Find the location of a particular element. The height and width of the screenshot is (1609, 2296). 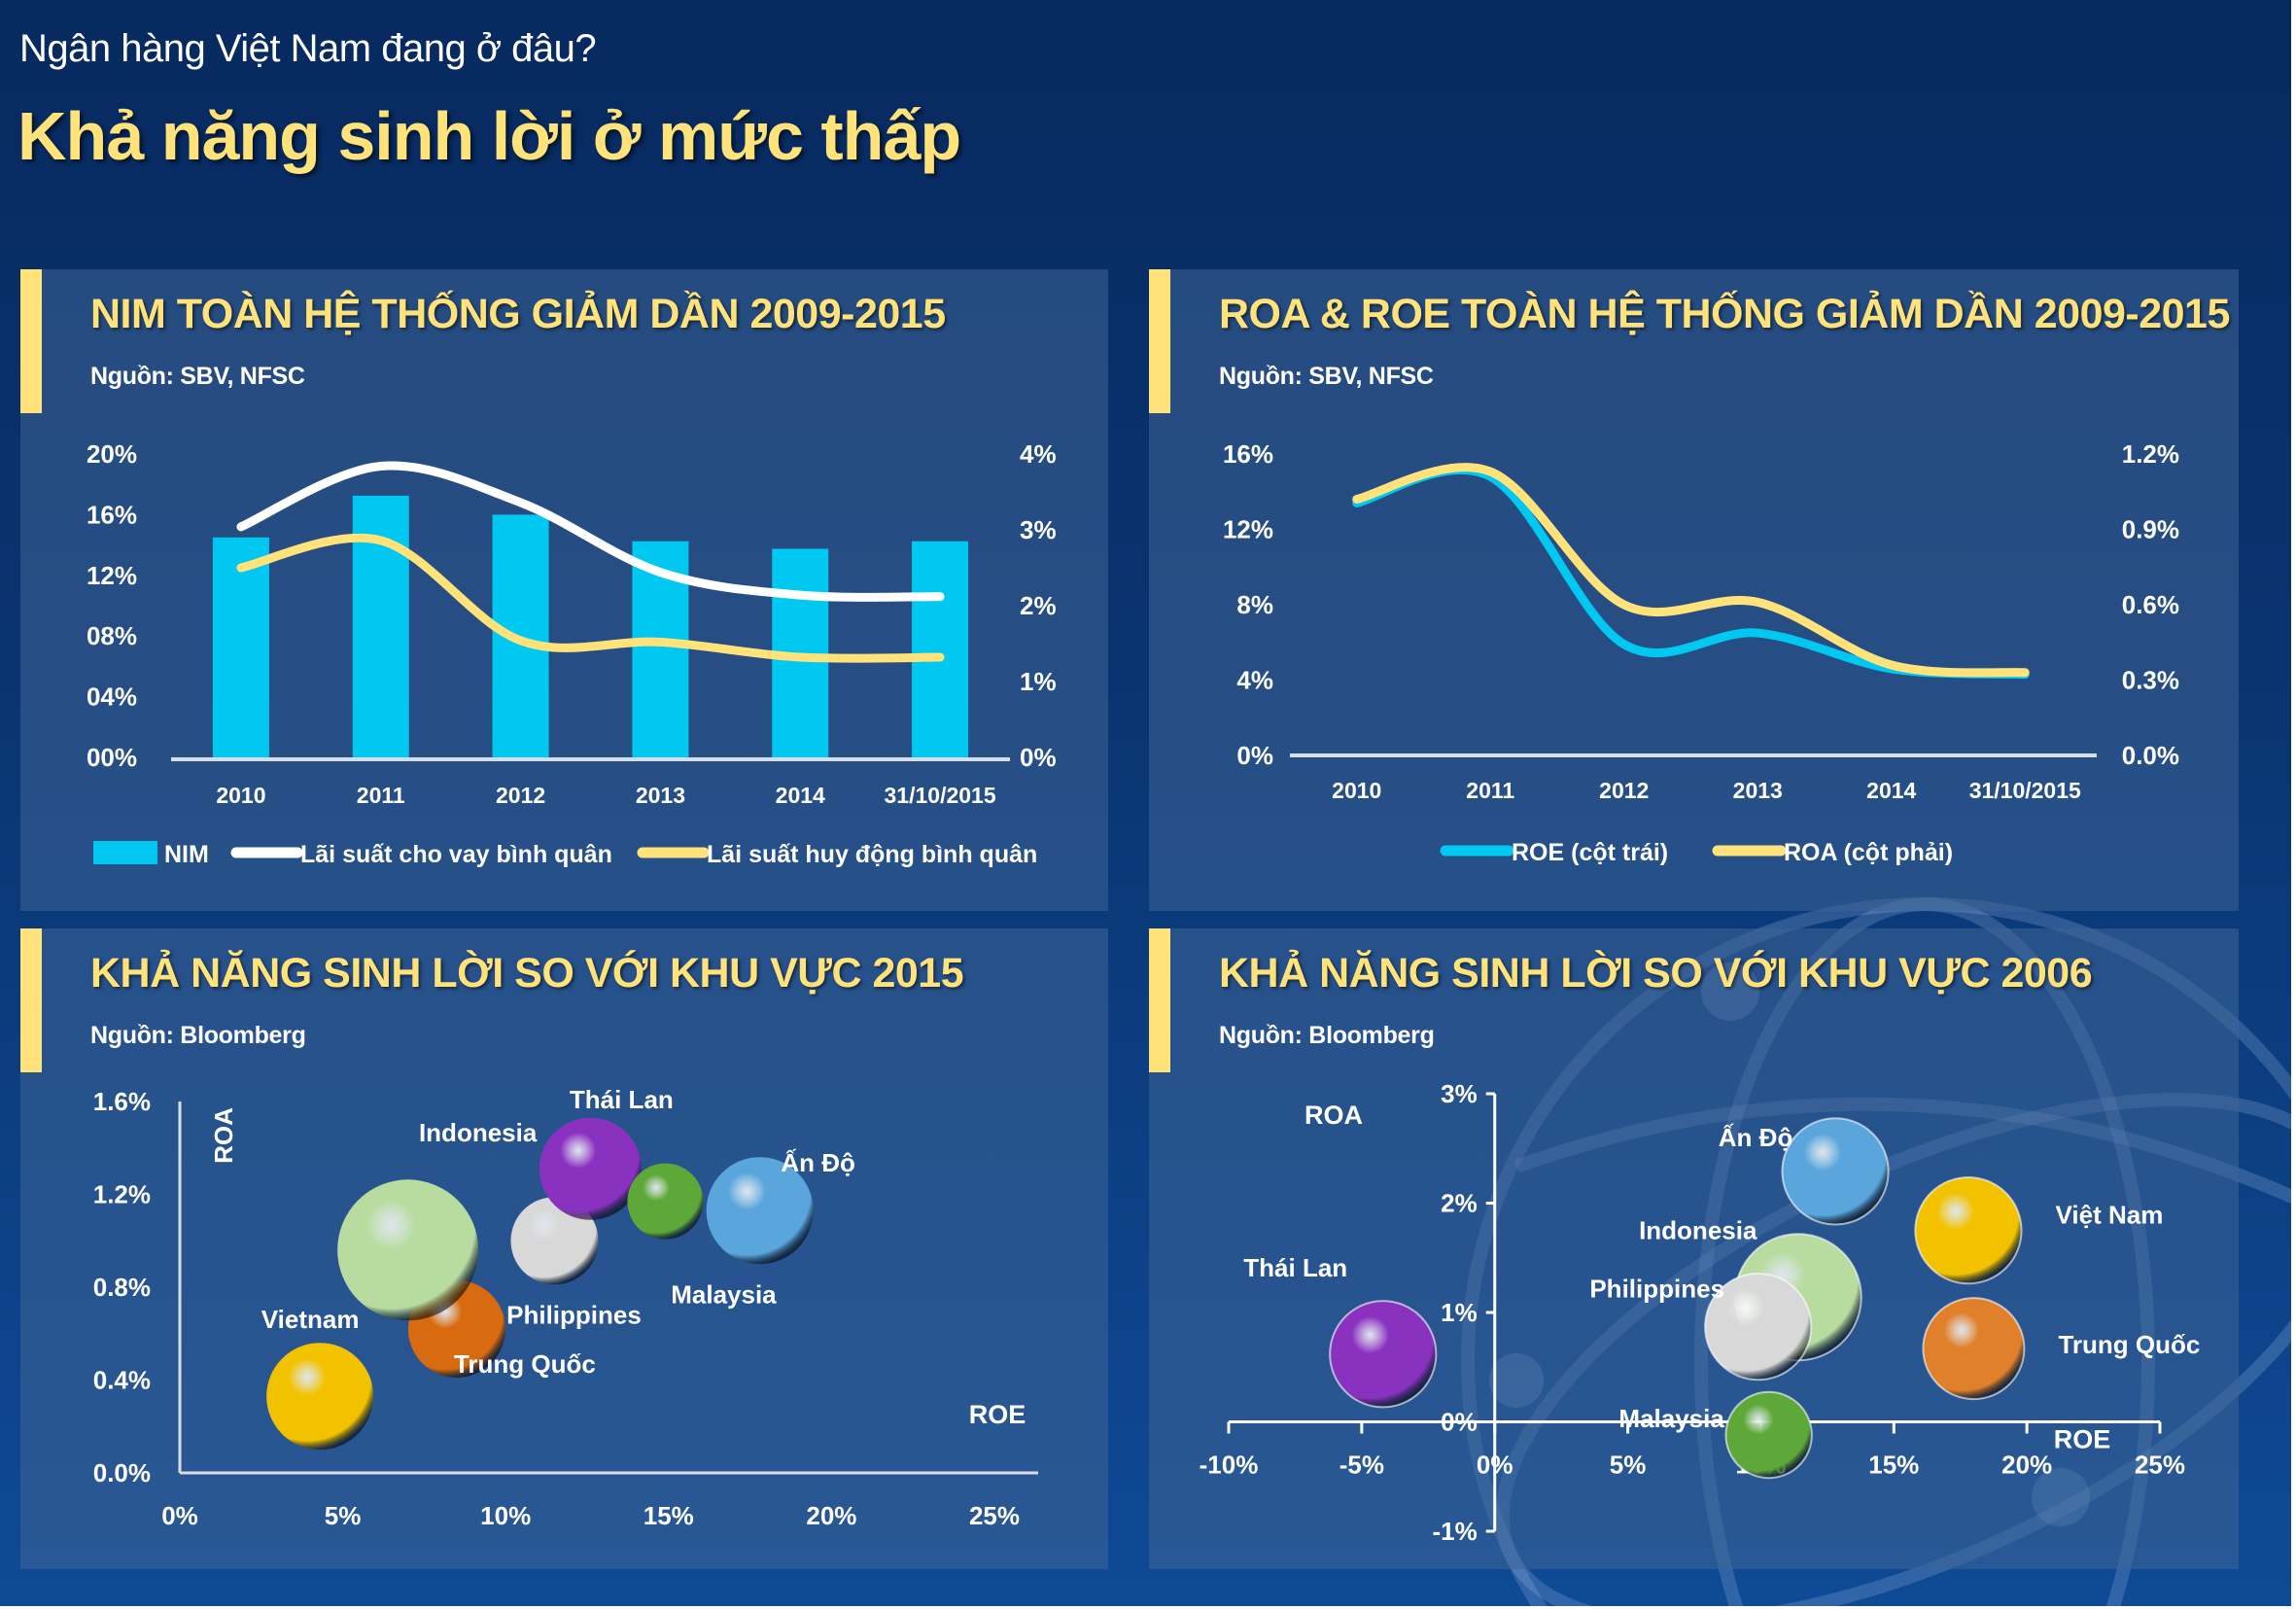

right-axis-tick: 1% is located at coordinates (1038, 681).